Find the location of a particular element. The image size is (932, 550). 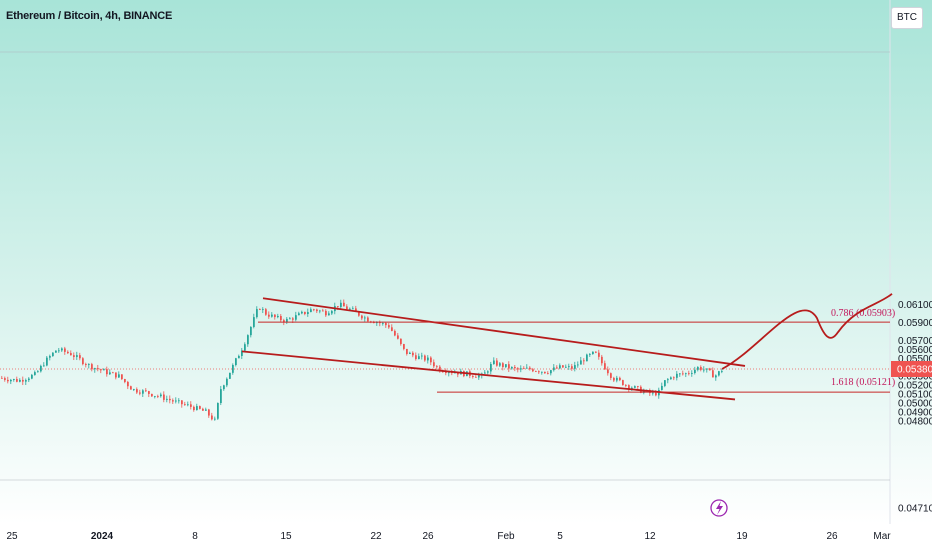

time-tick-label: Feb is located at coordinates (506, 536).